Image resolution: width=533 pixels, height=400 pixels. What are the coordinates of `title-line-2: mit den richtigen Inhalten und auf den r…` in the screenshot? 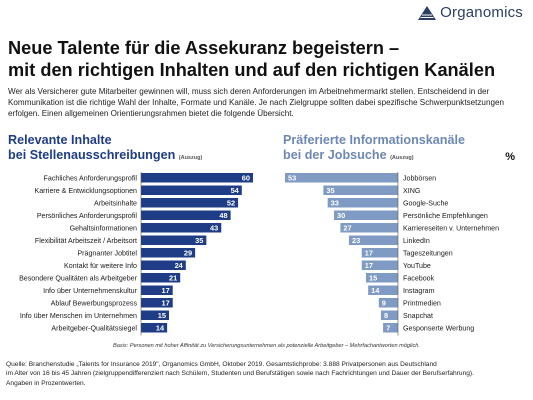 It's located at (252, 70).